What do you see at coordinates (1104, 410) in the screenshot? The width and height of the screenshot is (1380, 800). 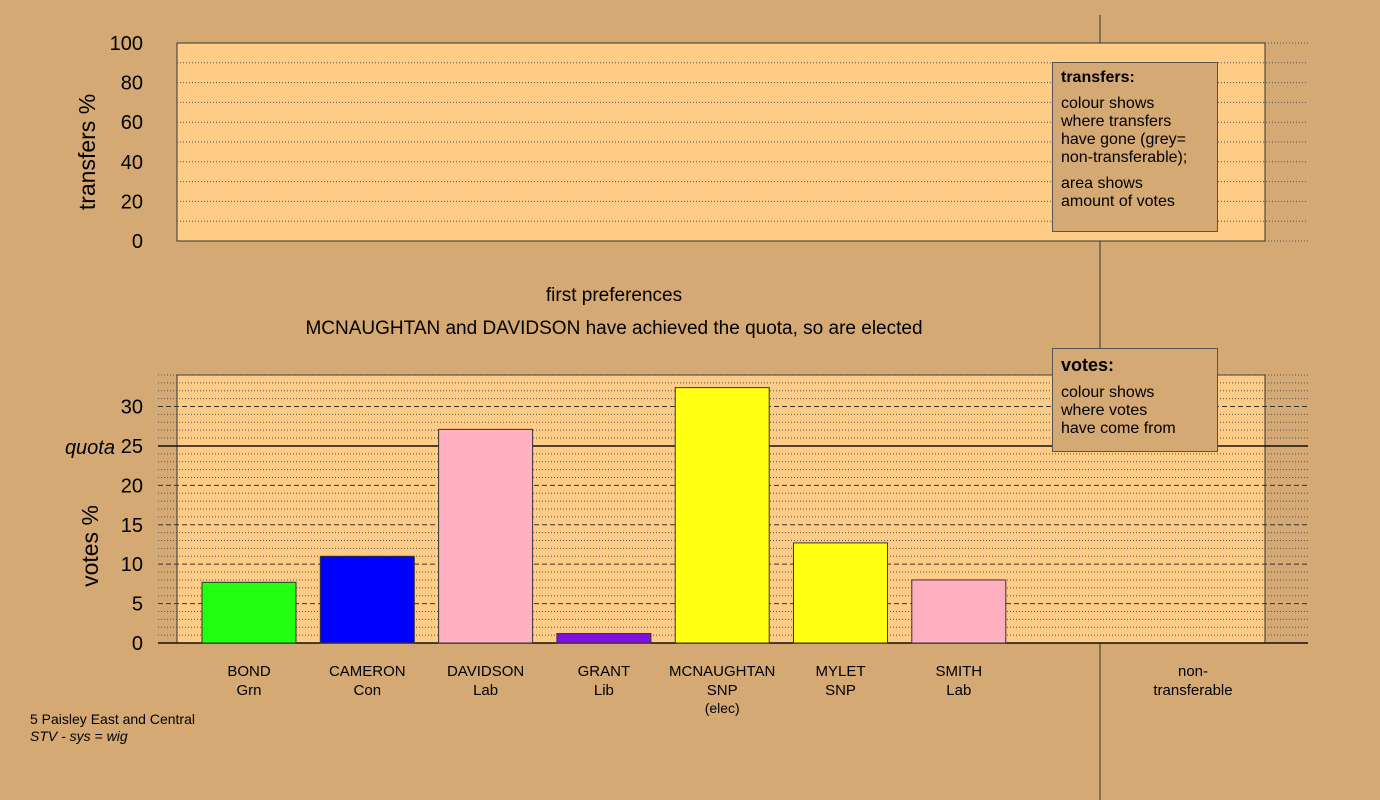 I see `votes-legend-line: where votes` at bounding box center [1104, 410].